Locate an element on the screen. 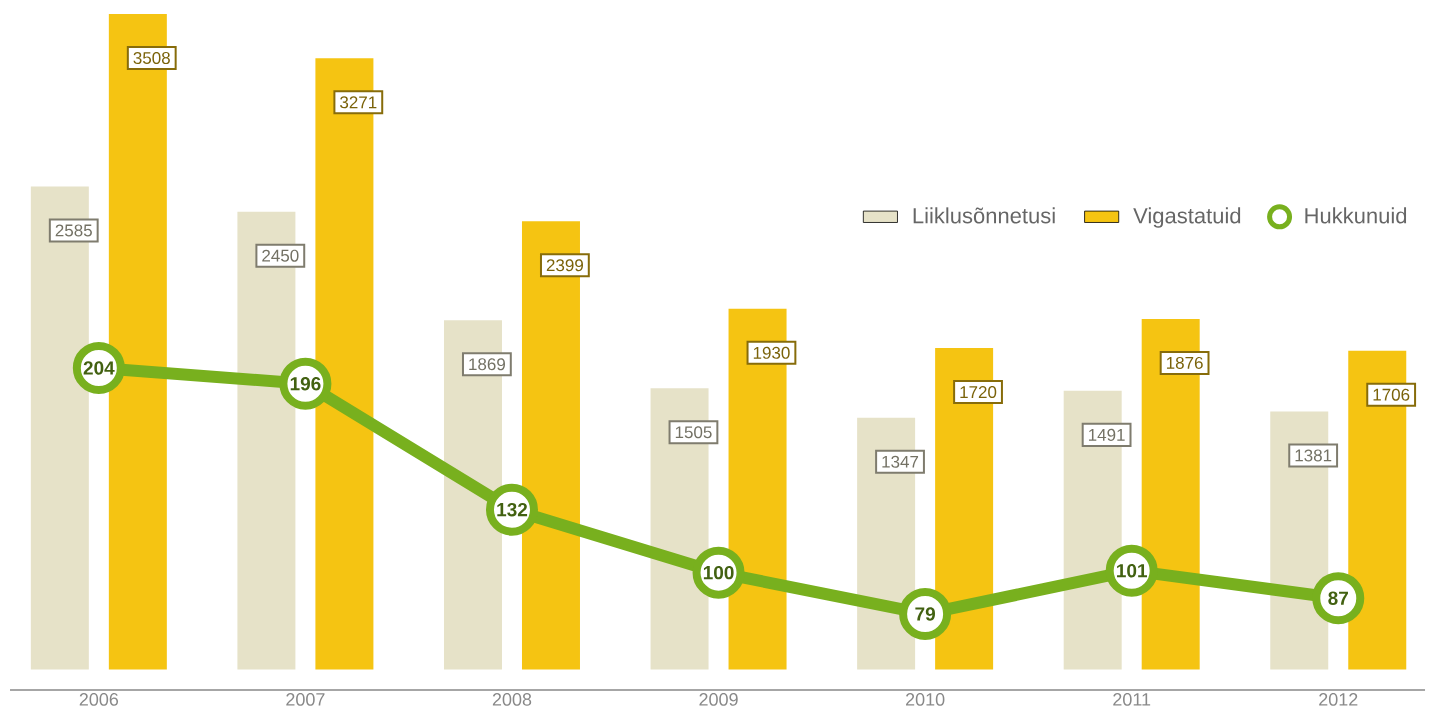 The width and height of the screenshot is (1433, 716). data-label: 1706 is located at coordinates (1391, 394).